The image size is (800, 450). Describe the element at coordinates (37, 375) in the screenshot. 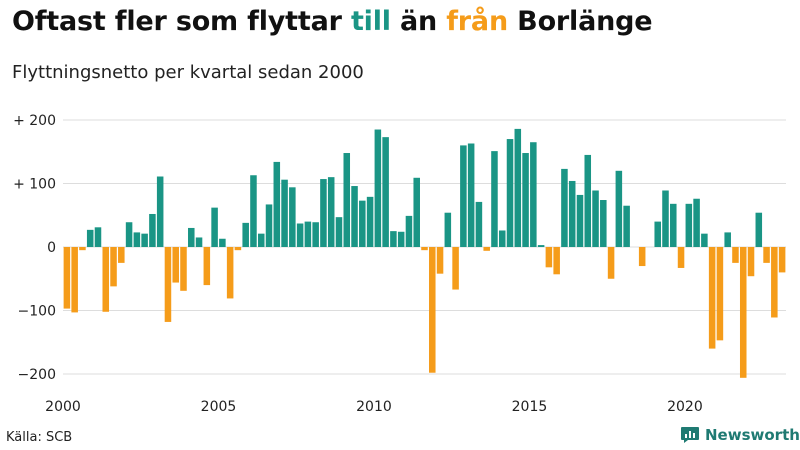

I see `y-tick-label: −200` at that location.